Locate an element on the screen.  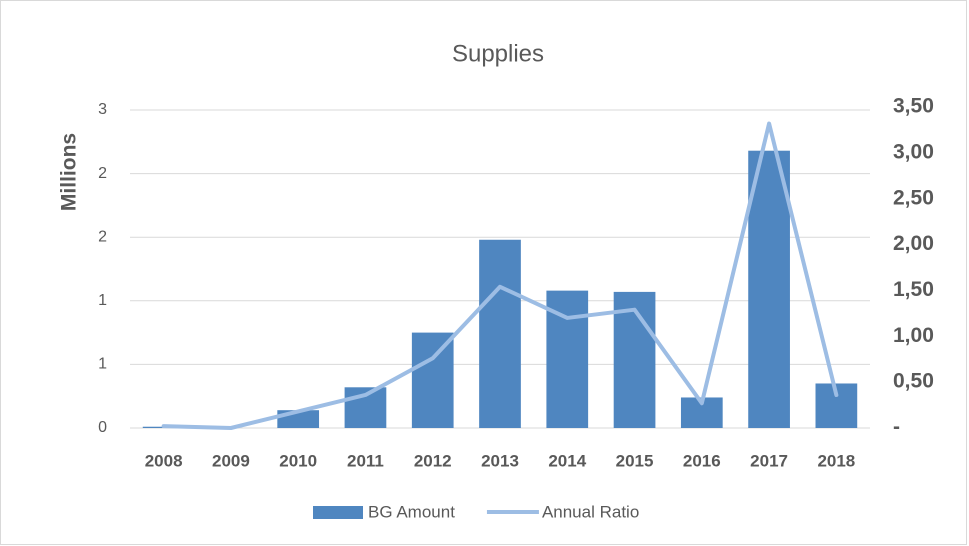
x-tick-label: 2011 is located at coordinates (365, 460).